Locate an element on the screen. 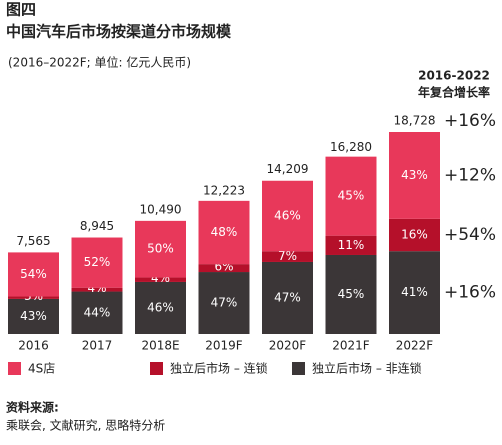 This screenshot has width=502, height=445. total-label: 7,565 is located at coordinates (33, 241).